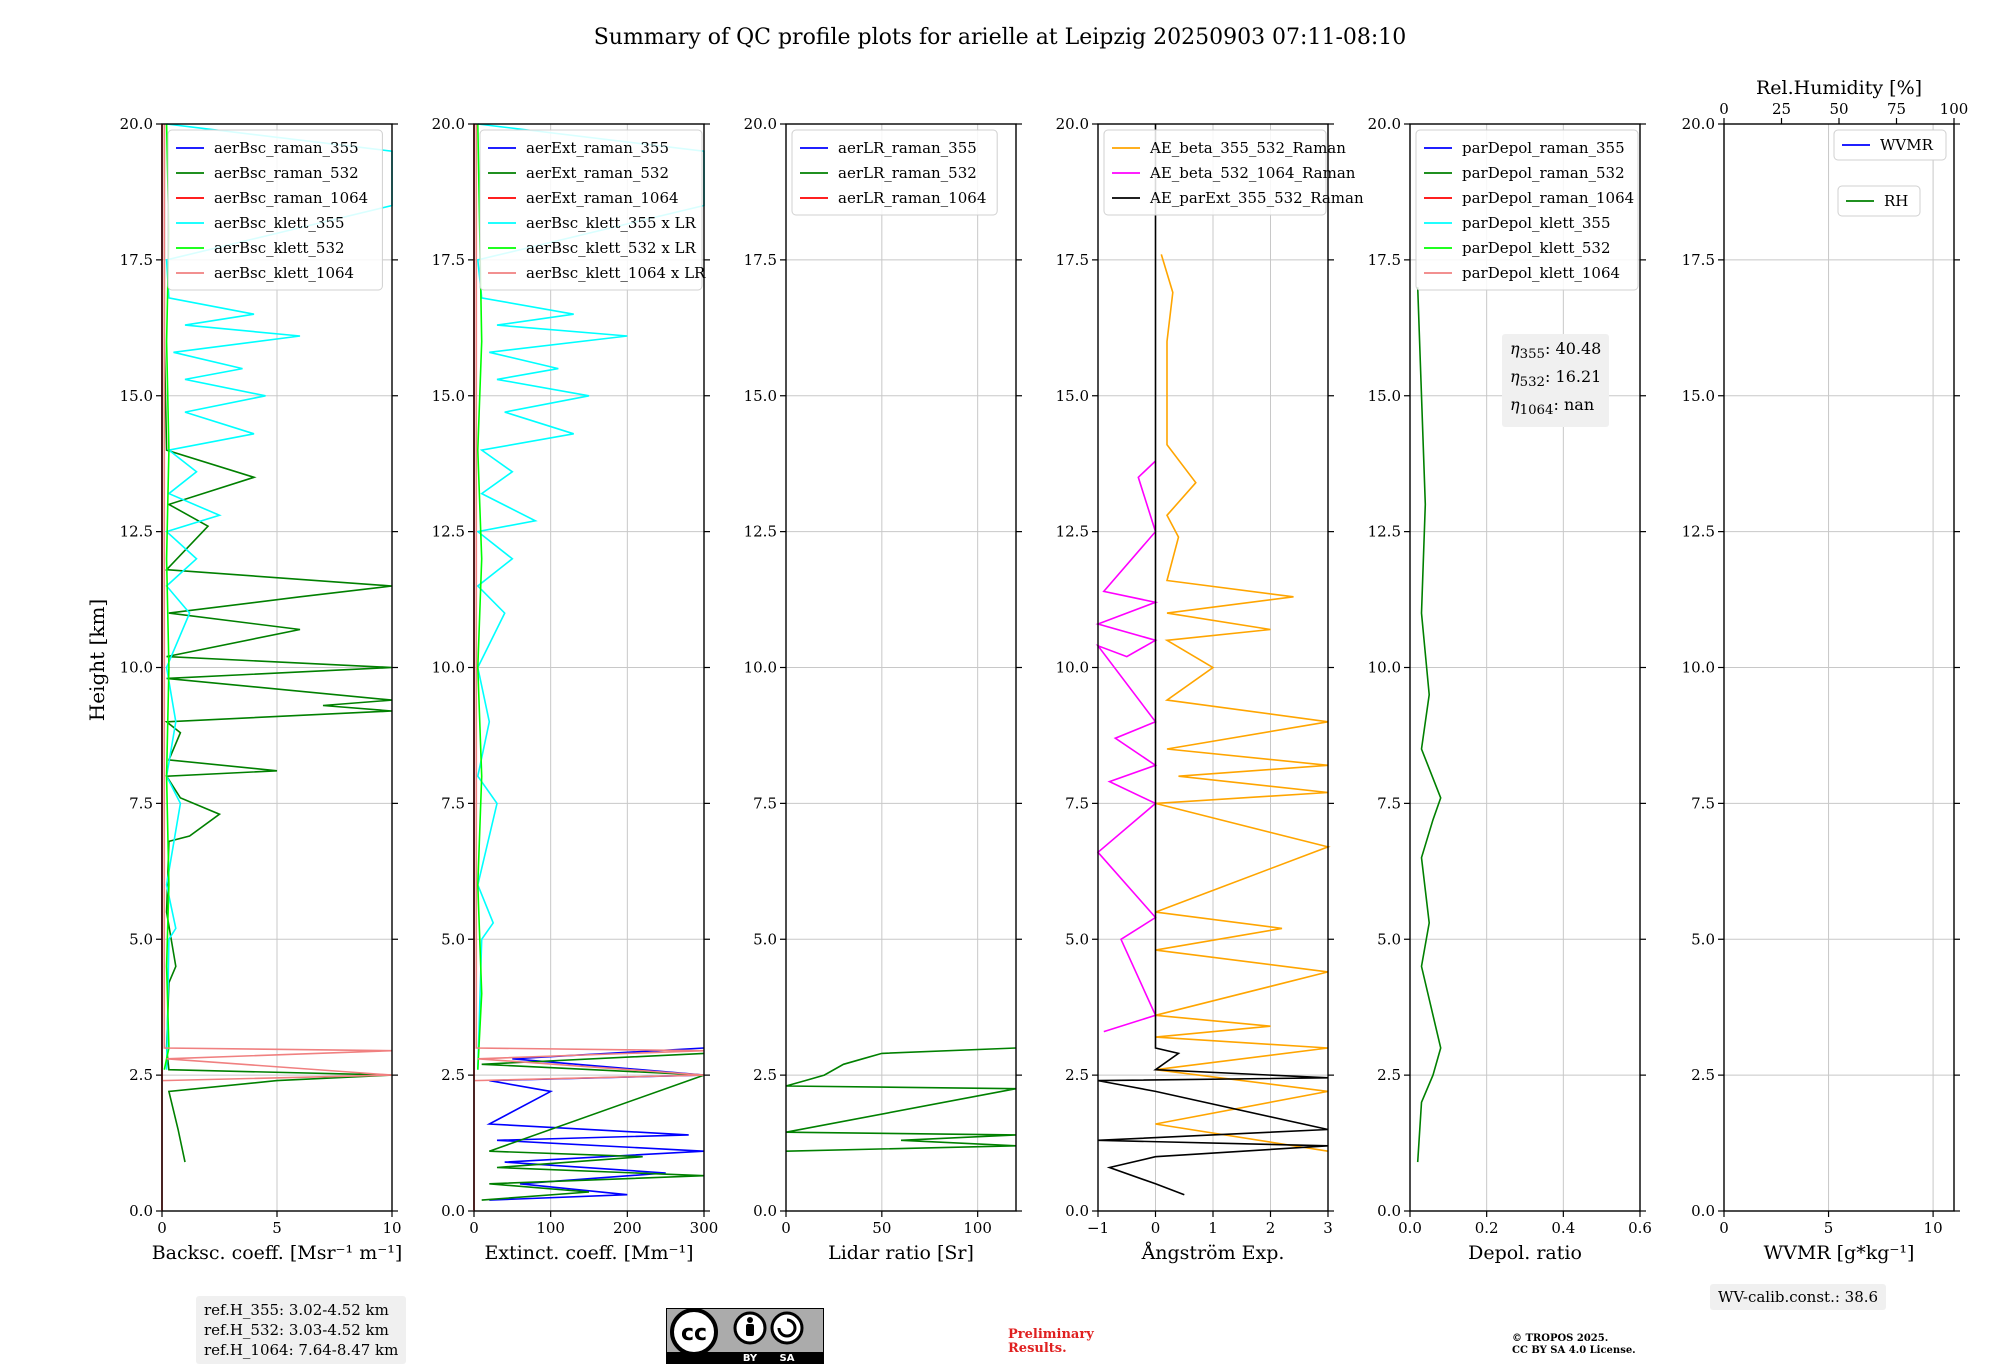 This screenshot has height=1364, width=2000. Describe the element at coordinates (694, 1333) in the screenshot. I see `cc-text: cc` at that location.